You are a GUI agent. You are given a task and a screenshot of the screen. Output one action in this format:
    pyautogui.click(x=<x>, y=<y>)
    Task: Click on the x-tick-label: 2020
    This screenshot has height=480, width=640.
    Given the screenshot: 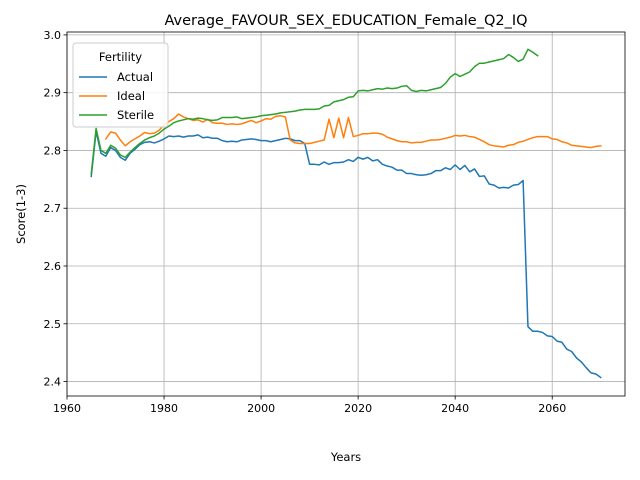 What is the action you would take?
    pyautogui.click(x=358, y=408)
    